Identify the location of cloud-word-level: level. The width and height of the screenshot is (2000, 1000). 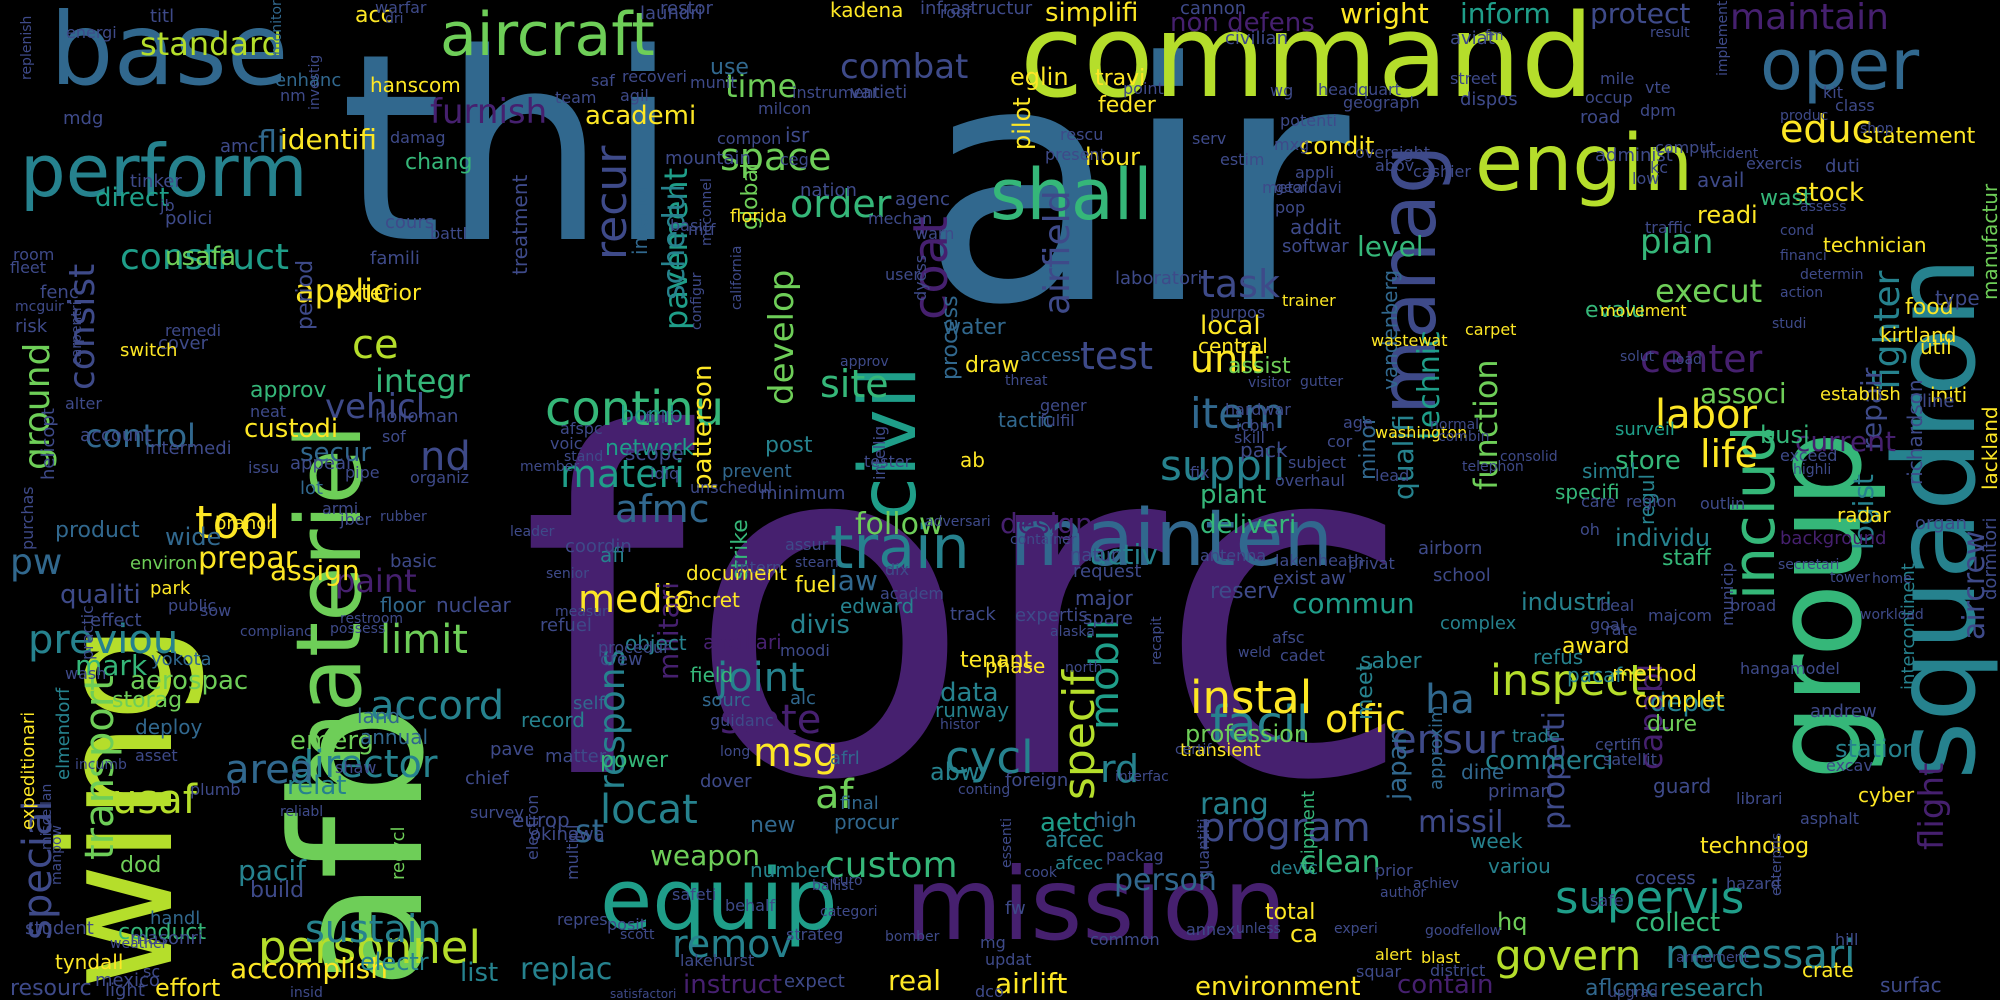
(1390, 246).